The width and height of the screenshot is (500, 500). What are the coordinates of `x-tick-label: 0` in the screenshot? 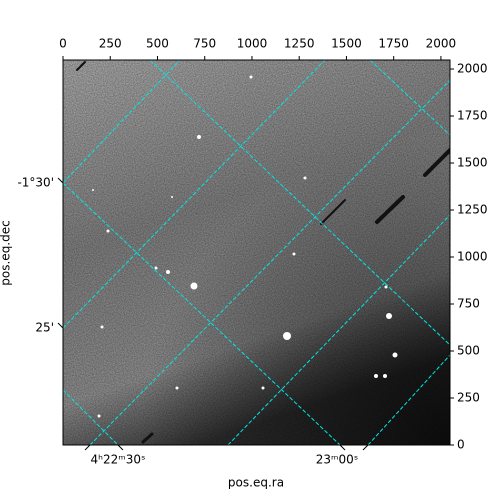 It's located at (63, 44).